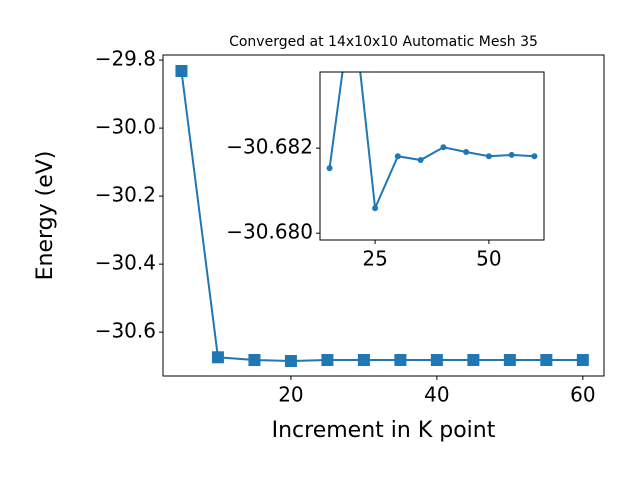 The height and width of the screenshot is (480, 640). Describe the element at coordinates (436, 395) in the screenshot. I see `x-tick-label: 40` at that location.